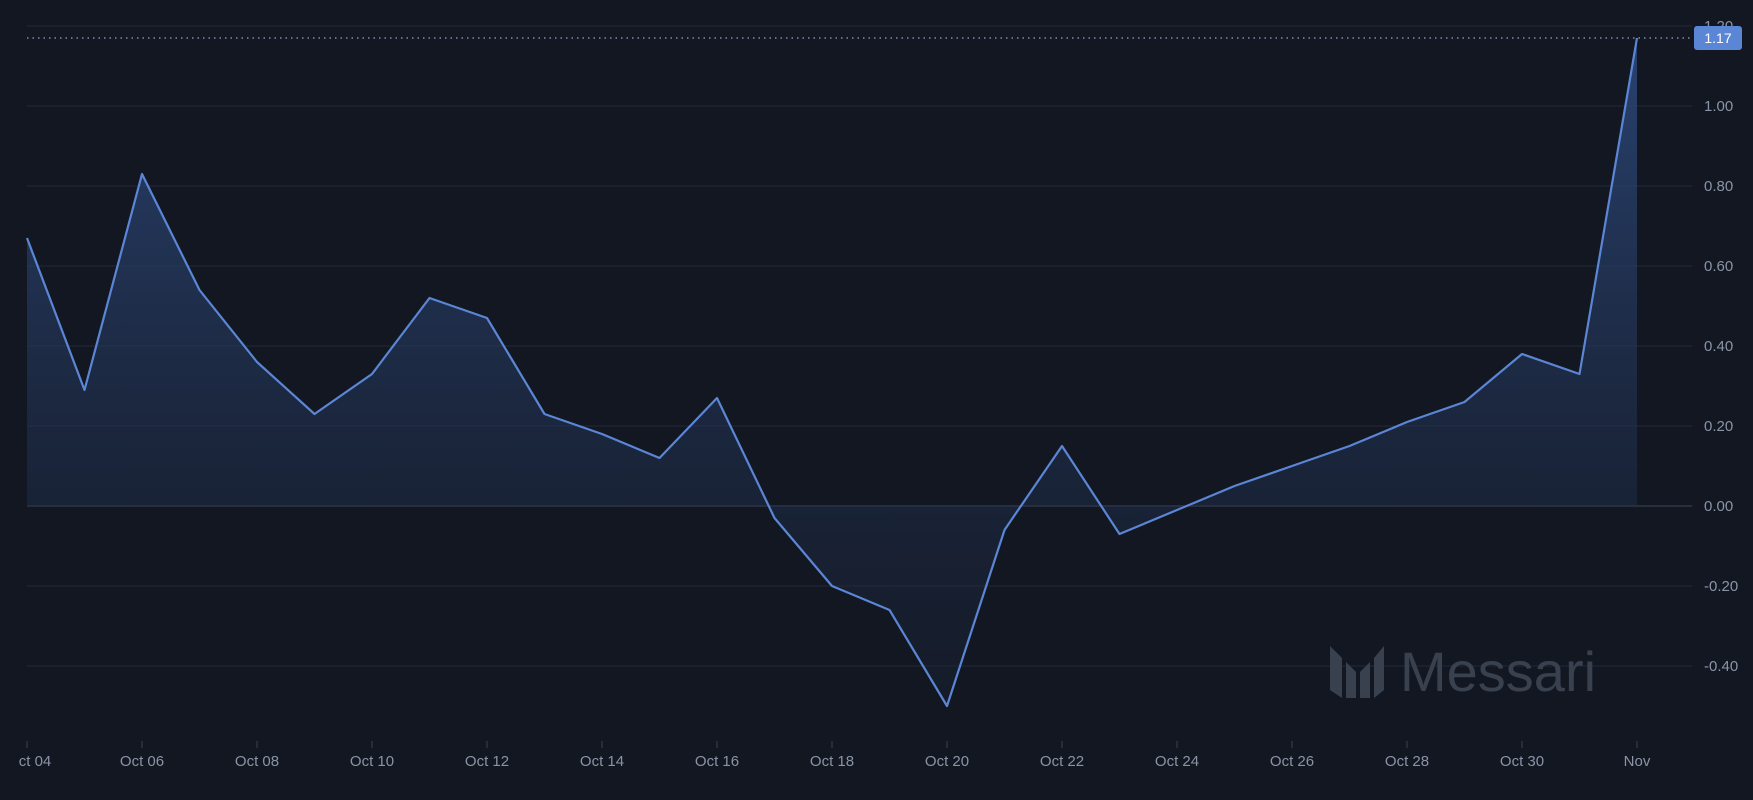 This screenshot has height=800, width=1753. What do you see at coordinates (832, 761) in the screenshot?
I see `x-tick-label: Oct 18` at bounding box center [832, 761].